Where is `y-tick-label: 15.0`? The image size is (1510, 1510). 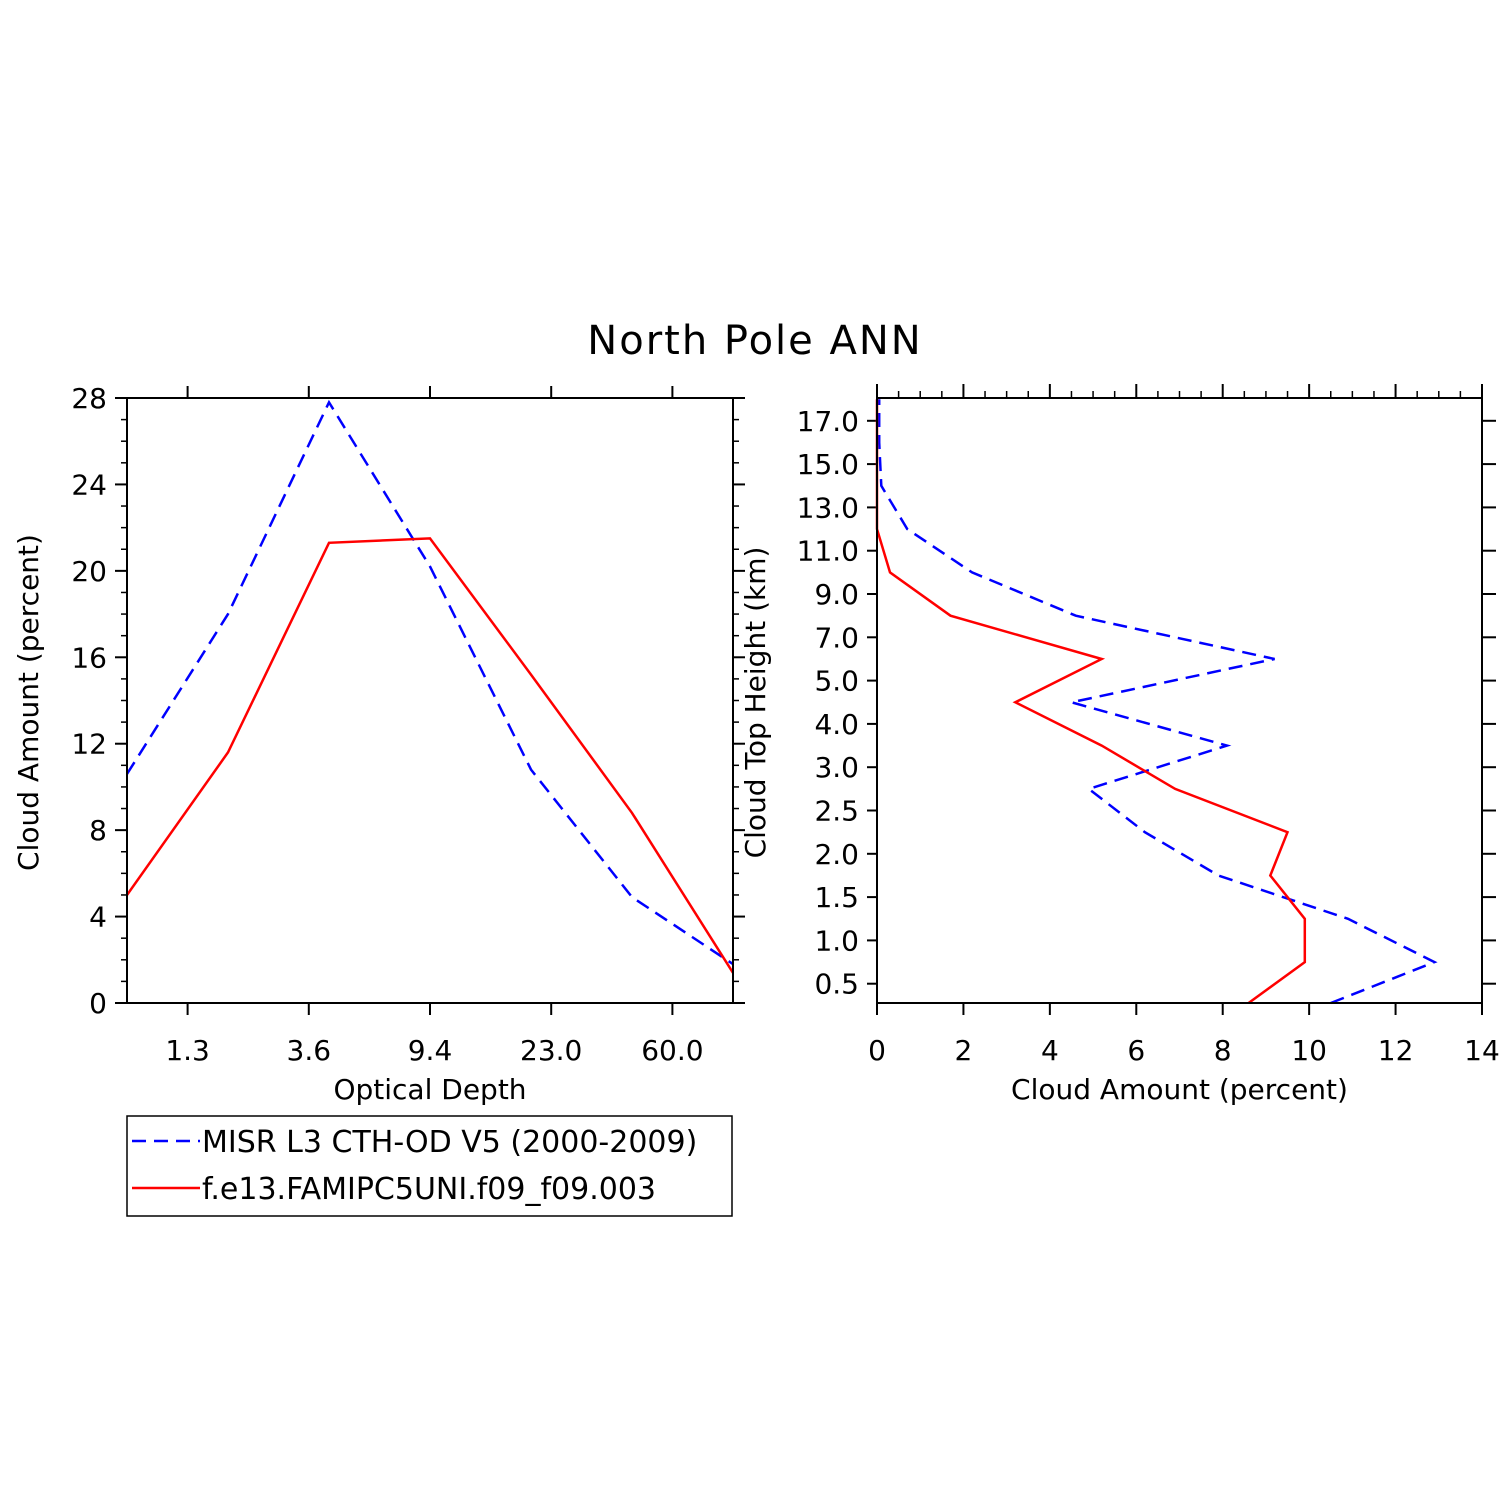
y-tick-label: 15.0 is located at coordinates (828, 464).